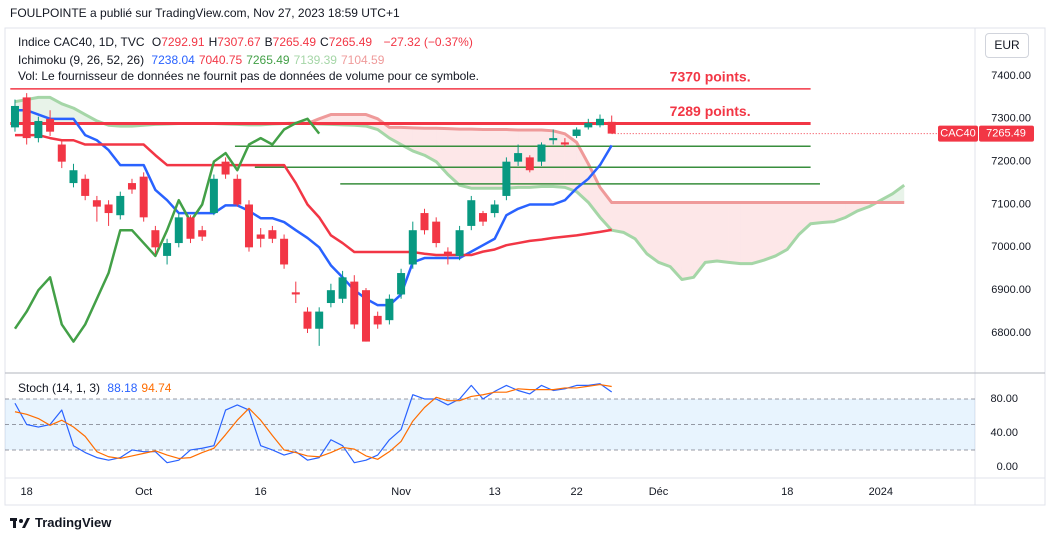 This screenshot has width=1050, height=541. What do you see at coordinates (1006, 134) in the screenshot?
I see `price-tag-text: 7265.49` at bounding box center [1006, 134].